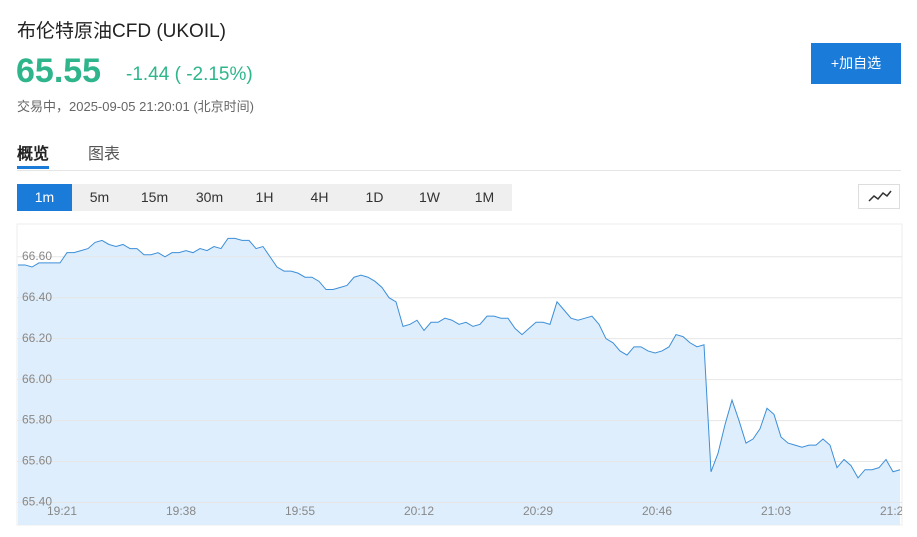  What do you see at coordinates (209, 197) in the screenshot?
I see `interval-button: 30m` at bounding box center [209, 197].